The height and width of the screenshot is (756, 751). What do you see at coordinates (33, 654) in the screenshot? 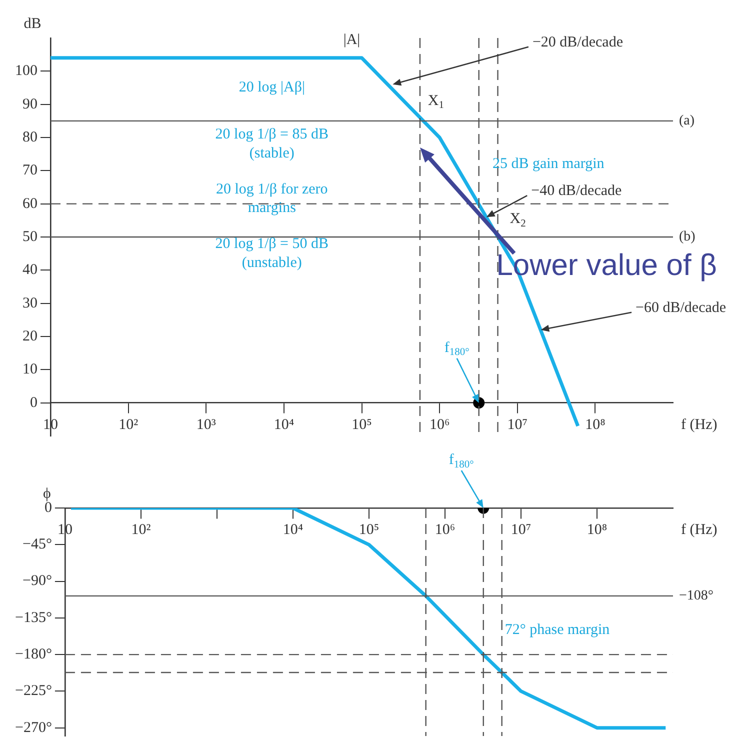
I see `y-tick-label: −180°` at bounding box center [33, 654].